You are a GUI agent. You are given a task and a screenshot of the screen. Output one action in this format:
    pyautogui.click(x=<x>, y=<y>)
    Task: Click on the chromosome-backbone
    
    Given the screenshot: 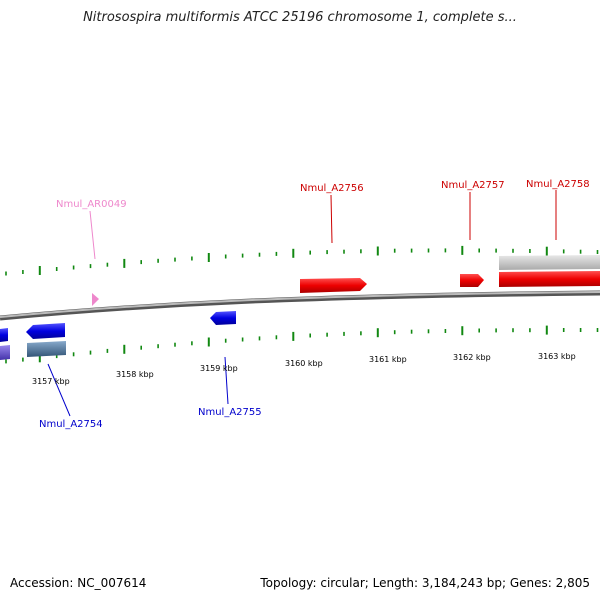 What is the action you would take?
    pyautogui.click(x=300, y=305)
    